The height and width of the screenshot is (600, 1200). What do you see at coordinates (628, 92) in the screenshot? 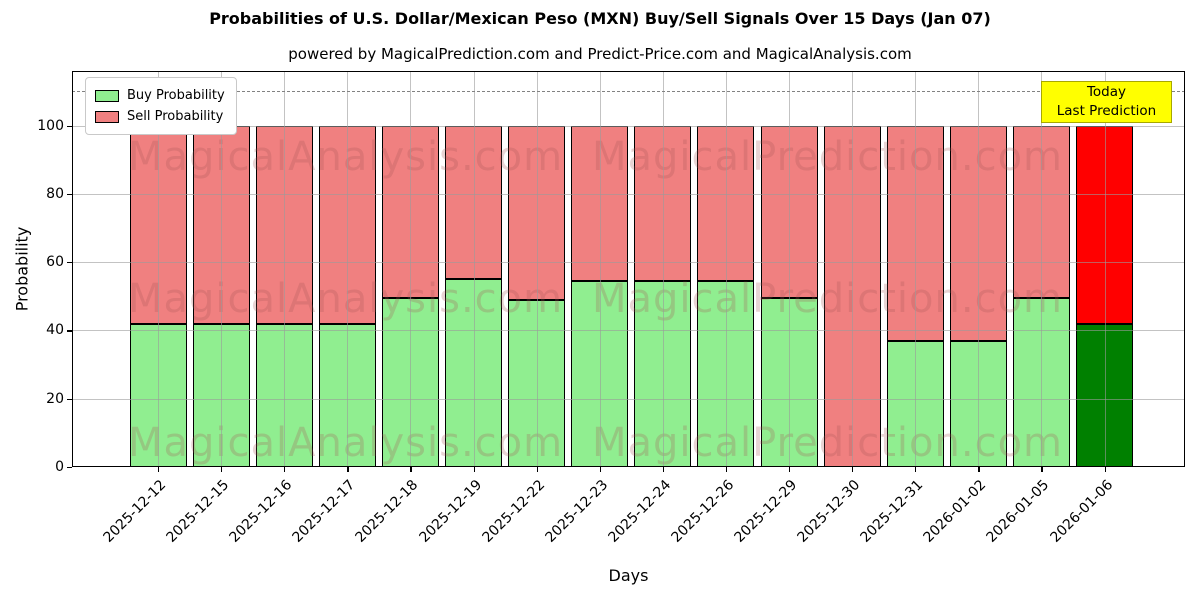
I see `dashed-reference-line` at bounding box center [628, 92].